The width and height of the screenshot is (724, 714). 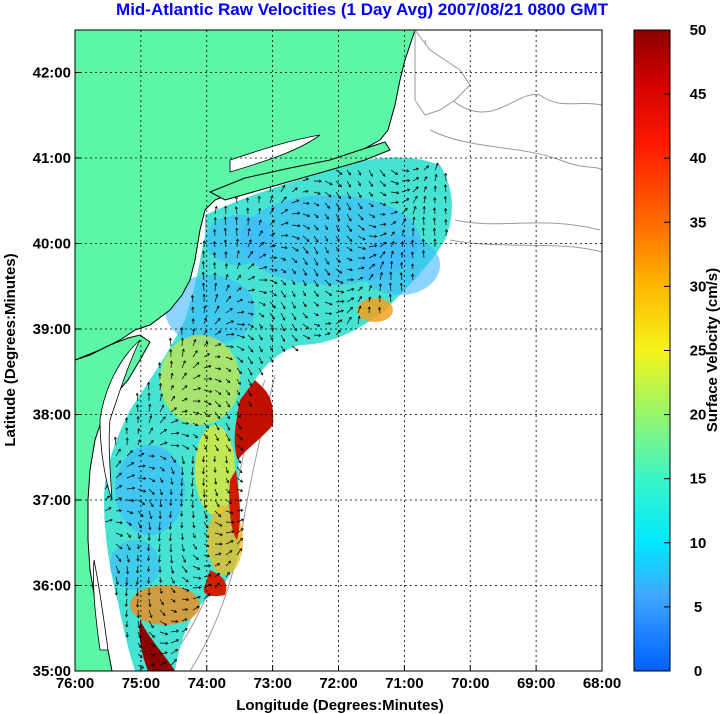 What do you see at coordinates (698, 94) in the screenshot?
I see `colorbar-tick-label: 45` at bounding box center [698, 94].